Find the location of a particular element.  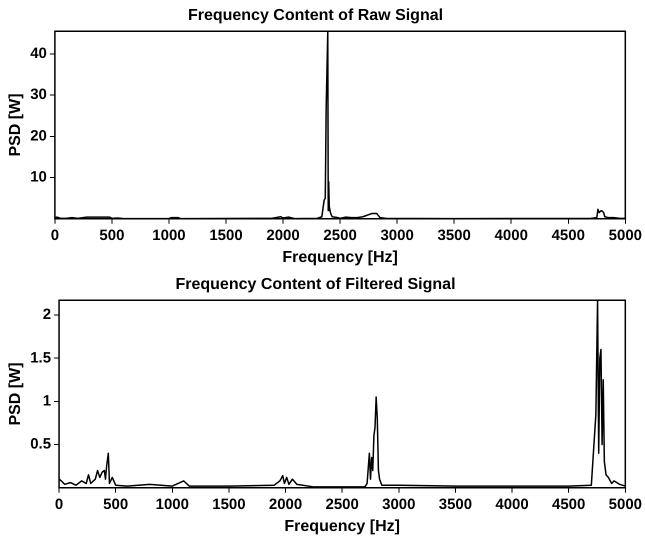

y-tick-label: 30 is located at coordinates (38, 95).